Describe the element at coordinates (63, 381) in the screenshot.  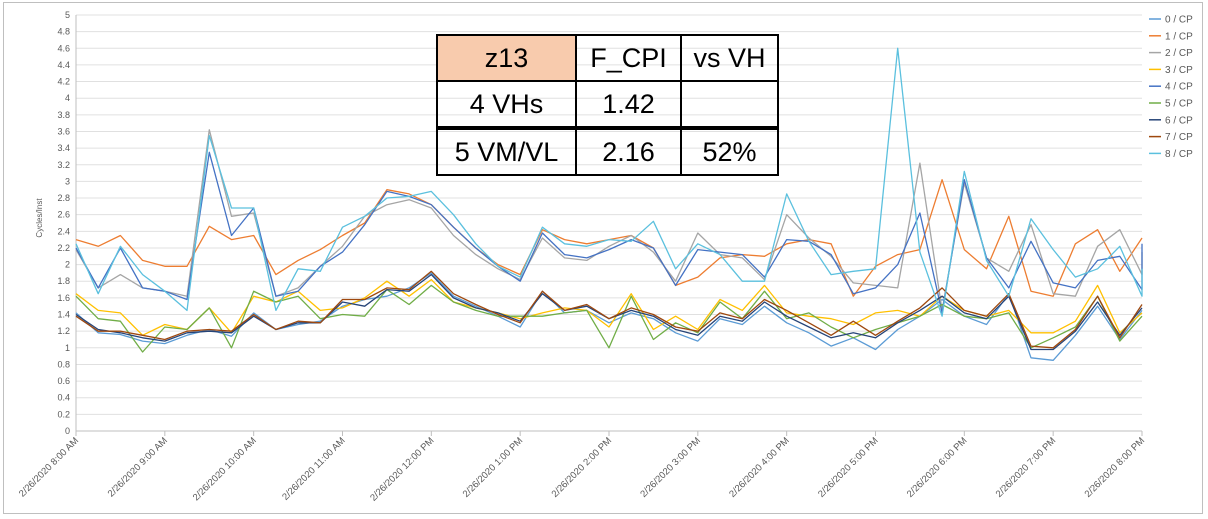
I see `y-tick-label: 0.6` at that location.